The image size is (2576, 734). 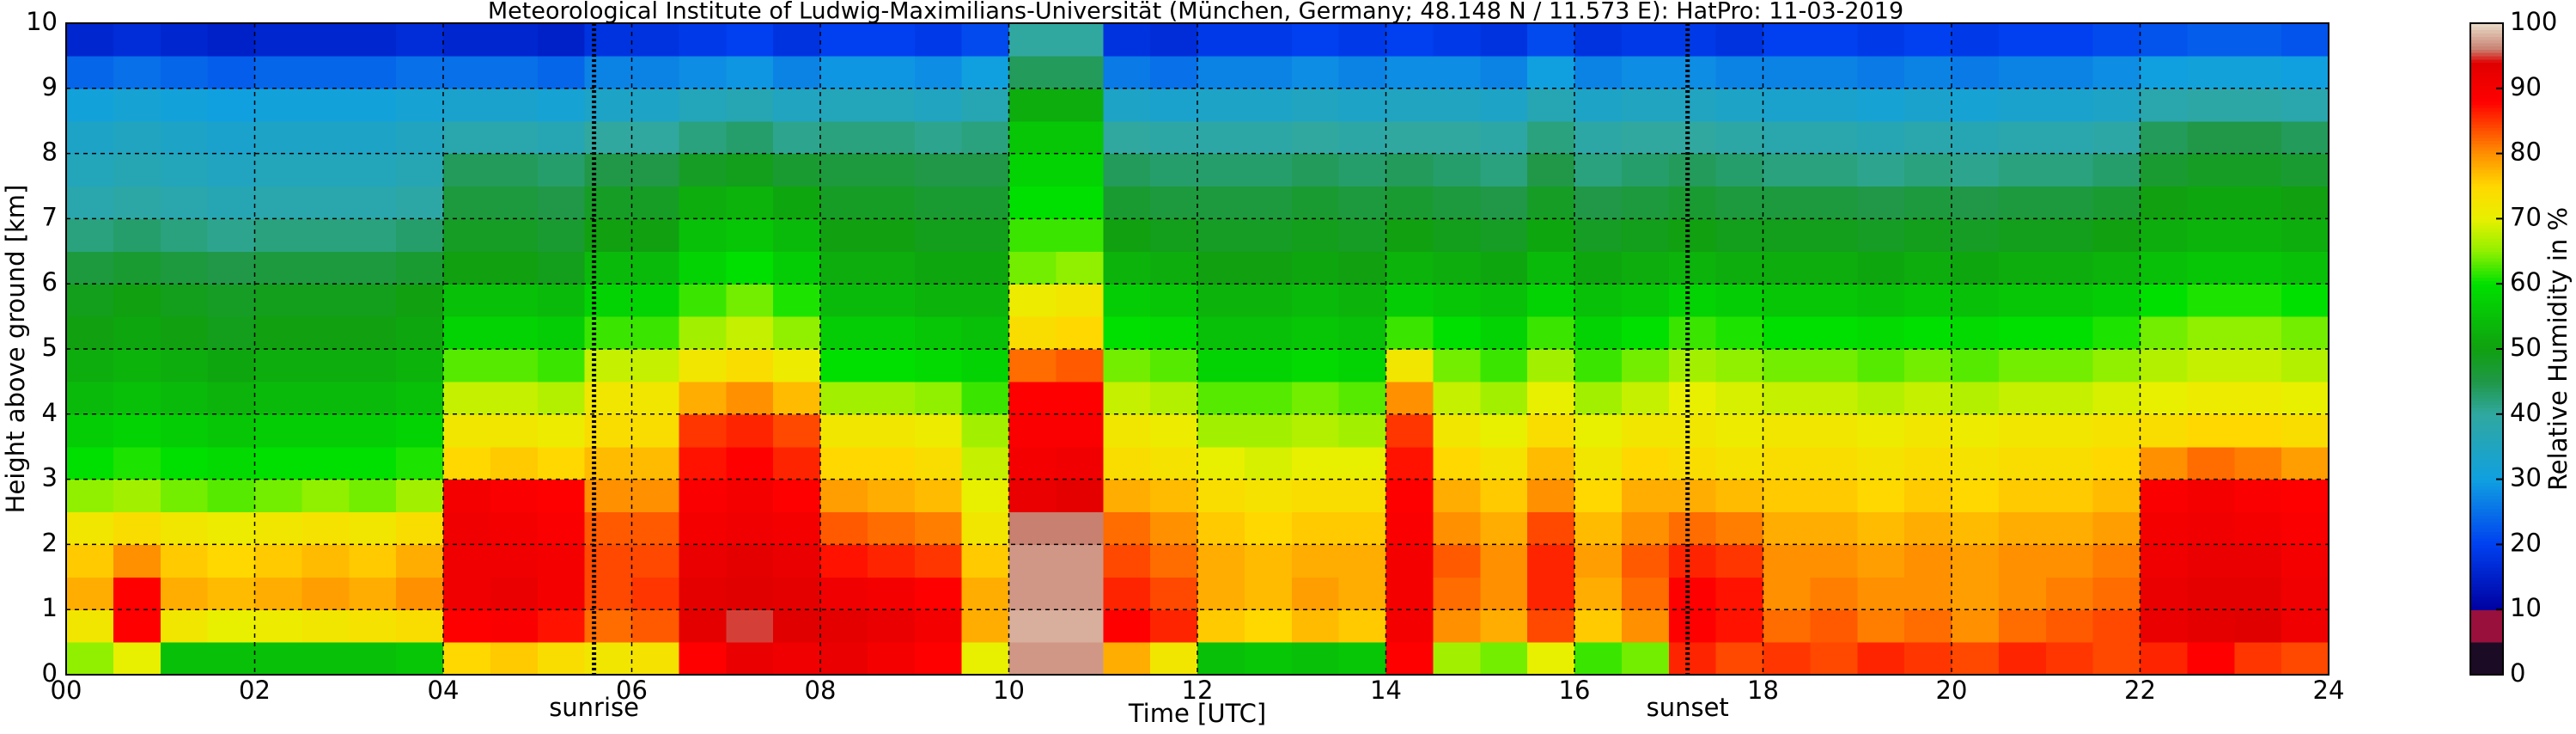 I want to click on colorbar-tick-label: 50, so click(x=2526, y=347).